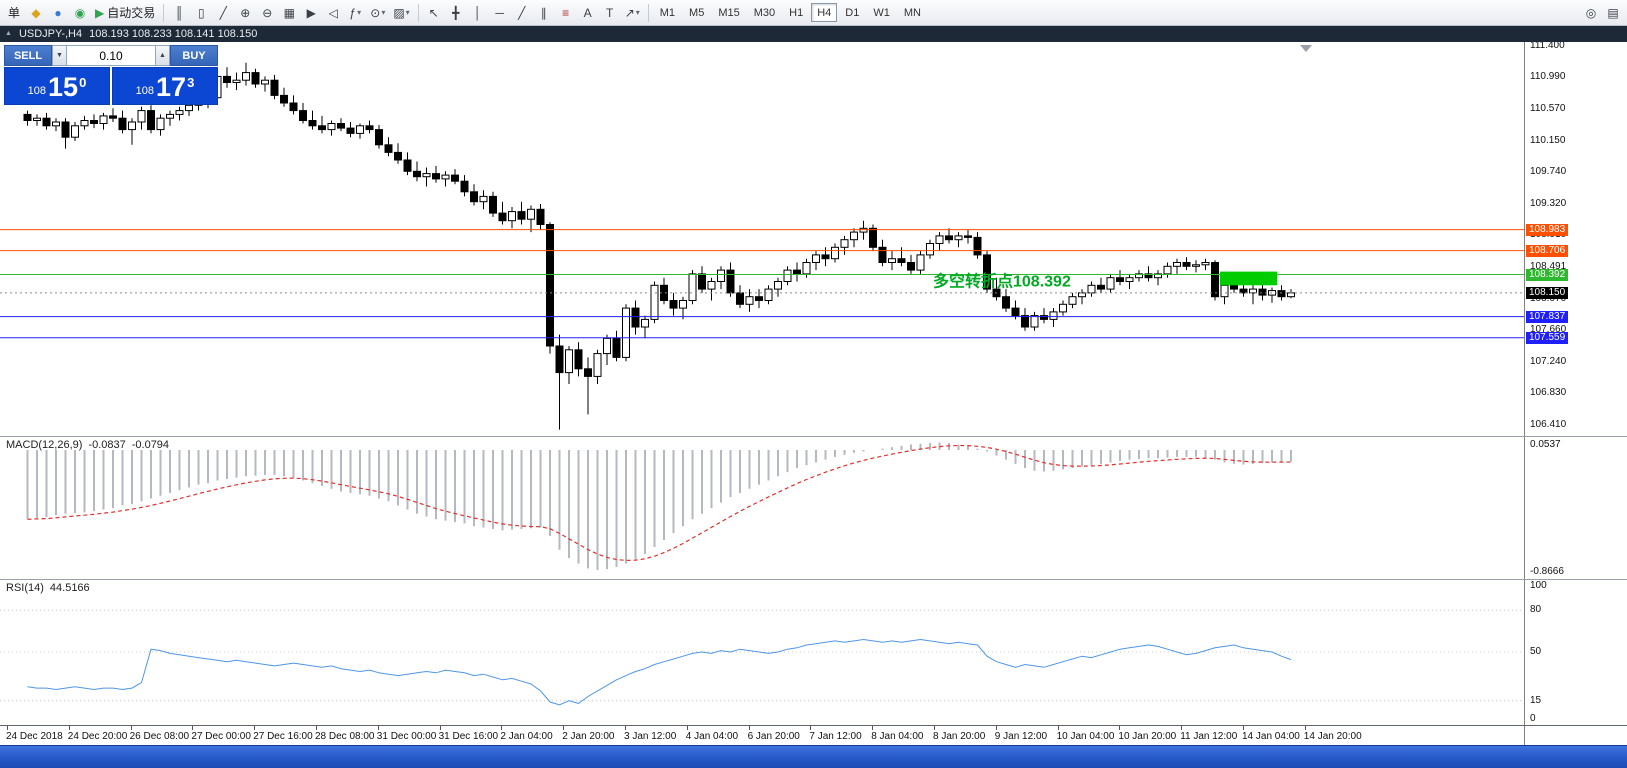  What do you see at coordinates (1248, 278) in the screenshot?
I see `highlight-rectangle` at bounding box center [1248, 278].